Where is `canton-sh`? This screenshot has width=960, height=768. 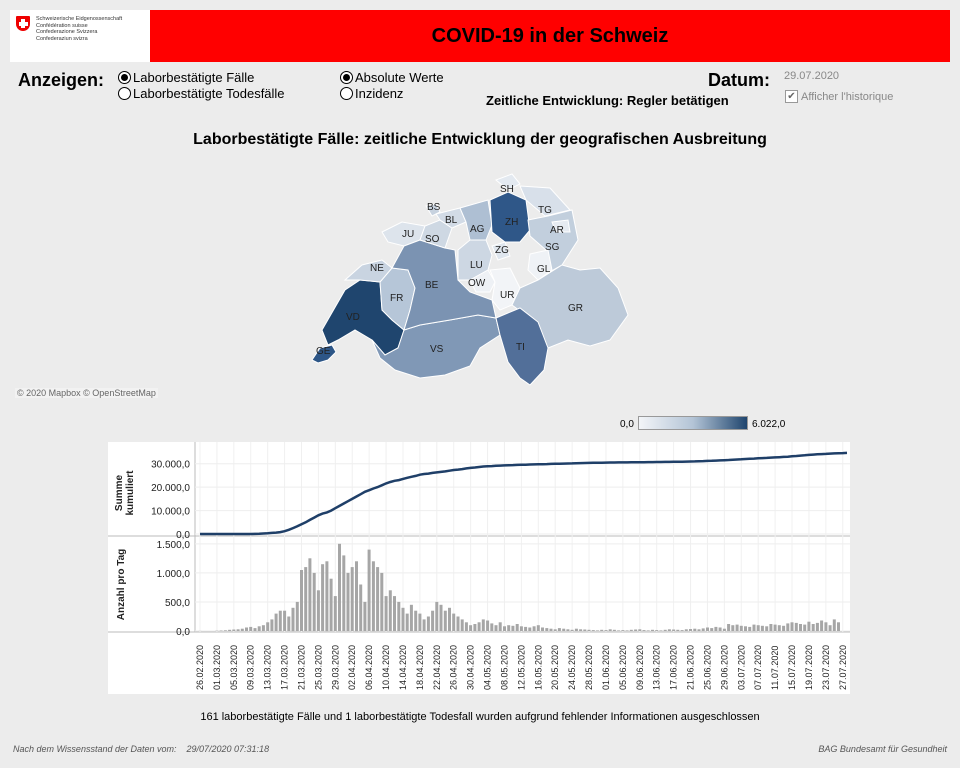
canton-sh is located at coordinates (508, 182).